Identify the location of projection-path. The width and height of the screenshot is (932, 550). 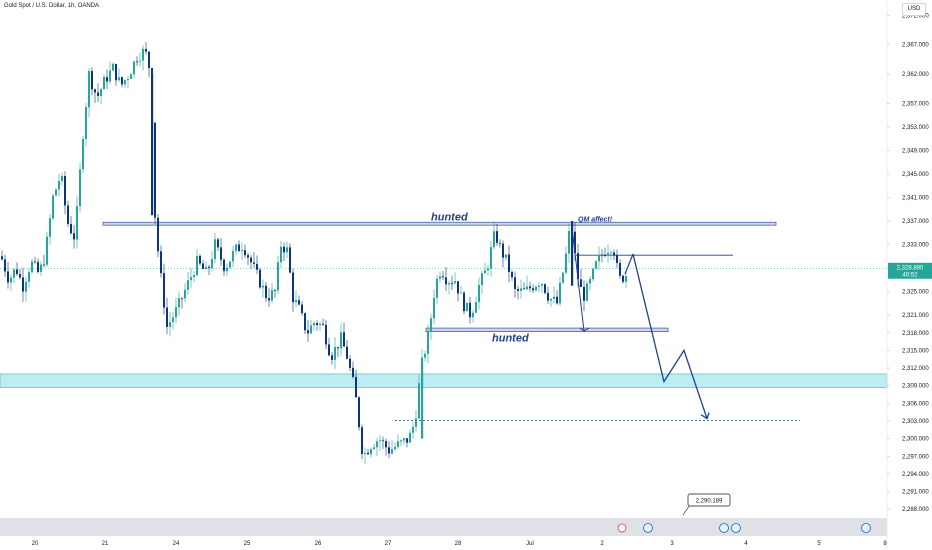
(670, 336).